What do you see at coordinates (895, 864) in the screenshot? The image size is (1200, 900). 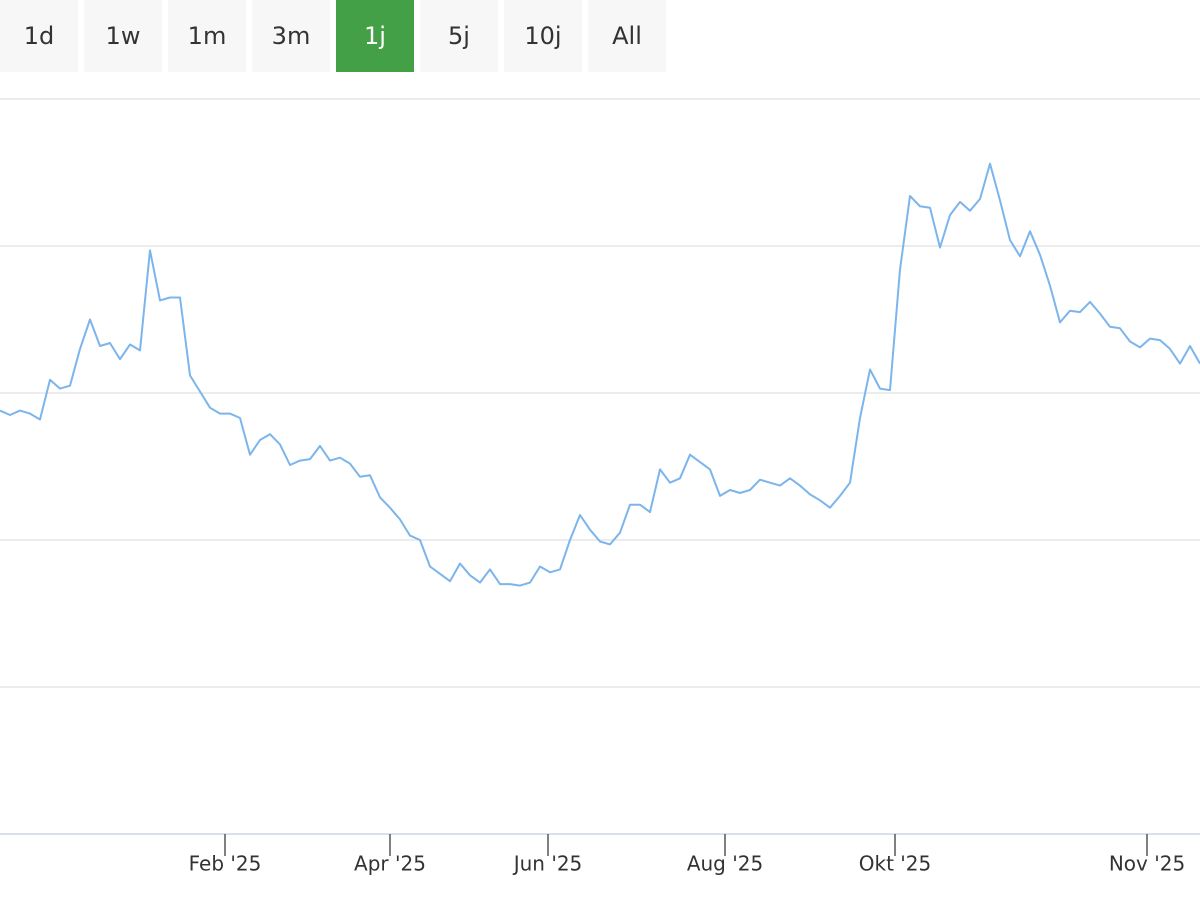 I see `x-tick-label: Okt '25` at bounding box center [895, 864].